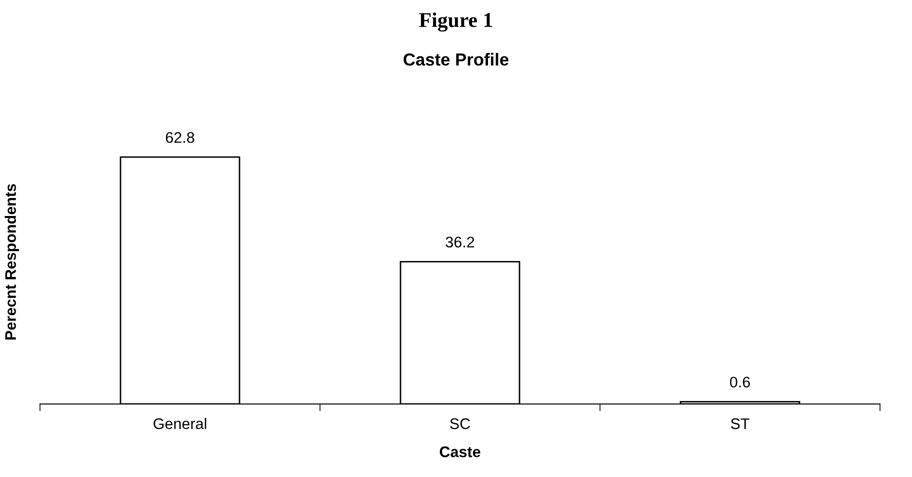 This screenshot has height=477, width=912. What do you see at coordinates (180, 137) in the screenshot?
I see `data-label: 62.8` at bounding box center [180, 137].